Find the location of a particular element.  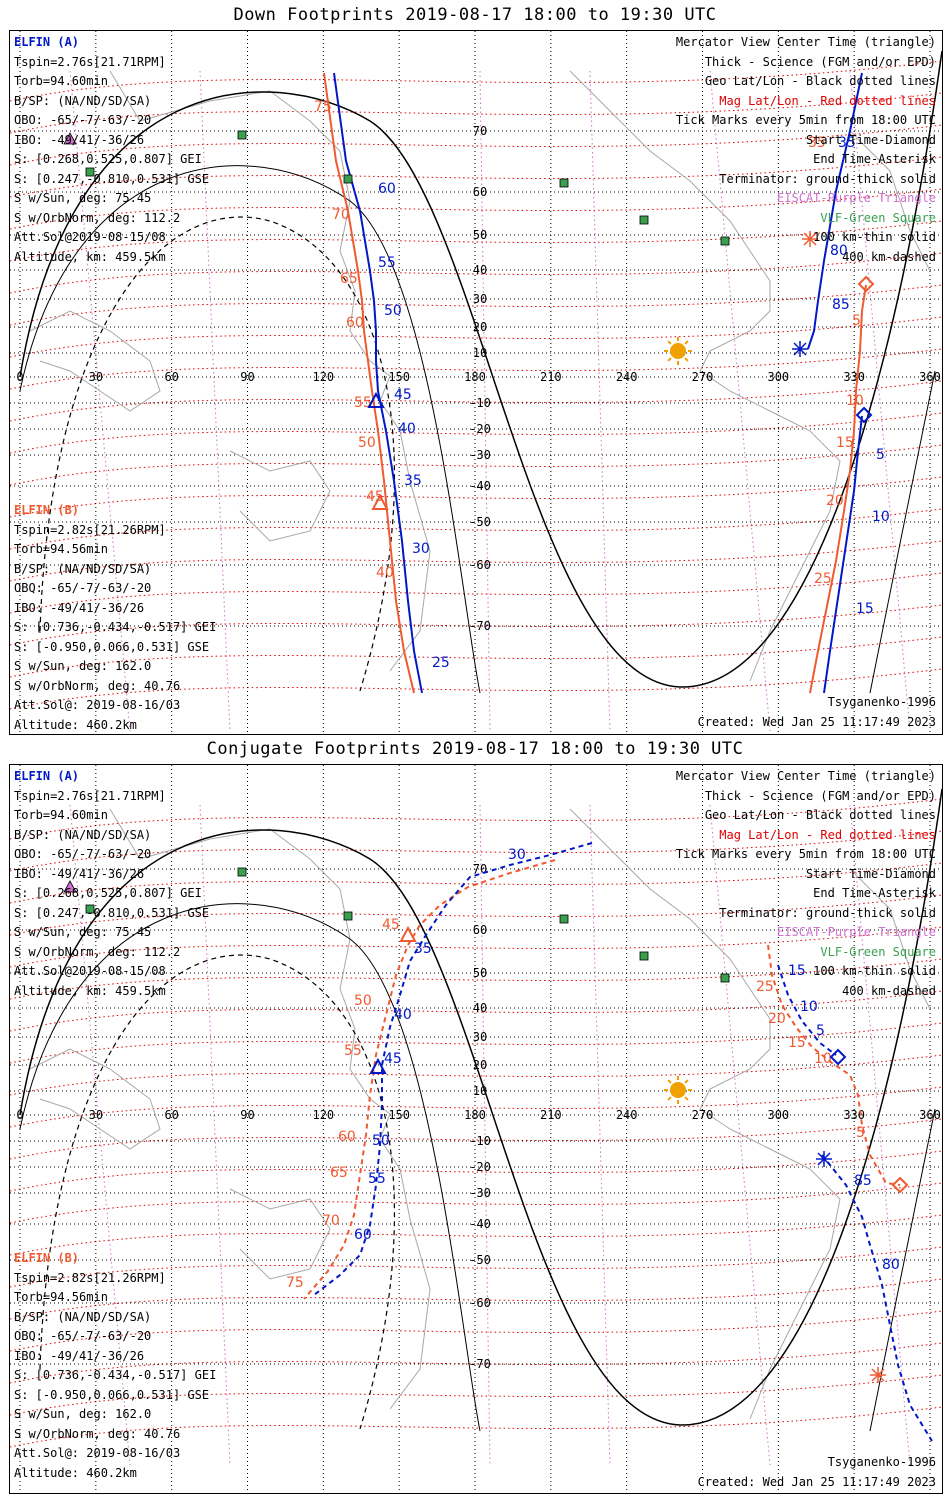

asterisk-stroke is located at coordinates (824, 1159).